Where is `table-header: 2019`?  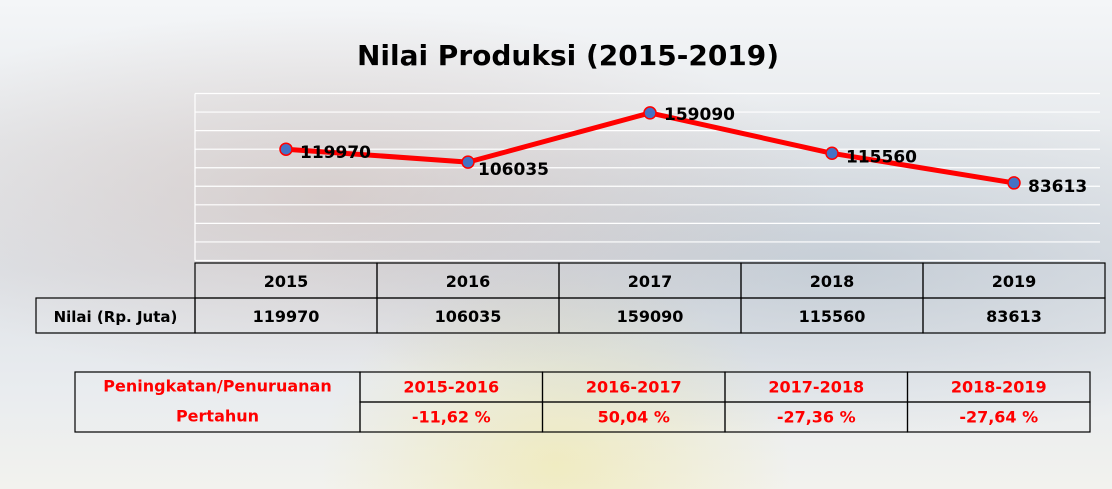 table-header: 2019 is located at coordinates (1014, 281).